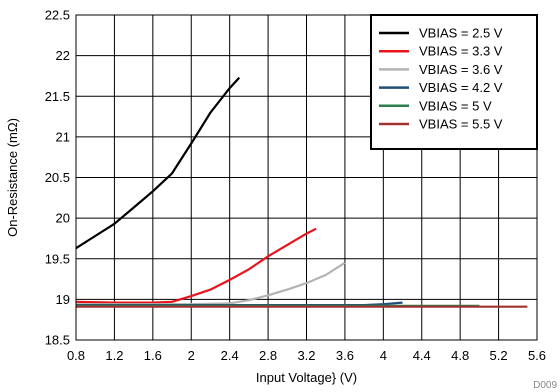 This screenshot has width=560, height=392. Describe the element at coordinates (461, 87) in the screenshot. I see `legend-label: VBIAS = 4.2 V` at that location.